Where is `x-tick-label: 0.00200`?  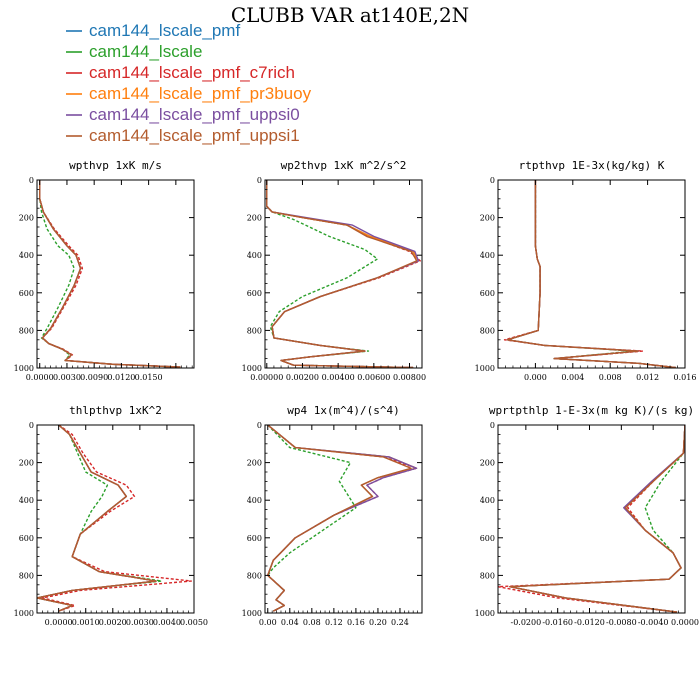
x-tick-label: 0.00200 is located at coordinates (302, 377).